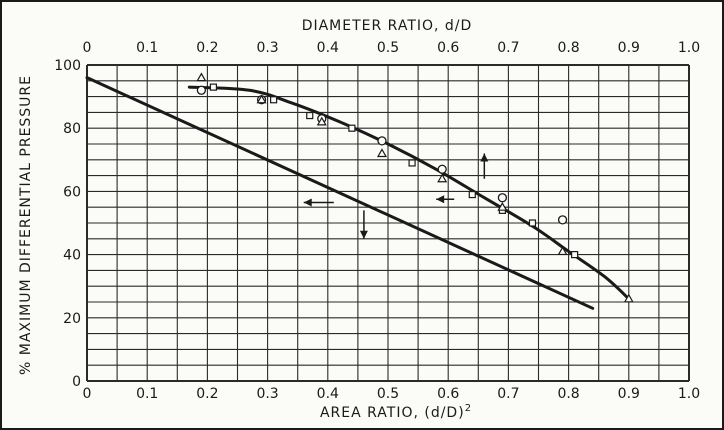  What do you see at coordinates (267, 48) in the screenshot?
I see `top-tick-label: 0.3` at bounding box center [267, 48].